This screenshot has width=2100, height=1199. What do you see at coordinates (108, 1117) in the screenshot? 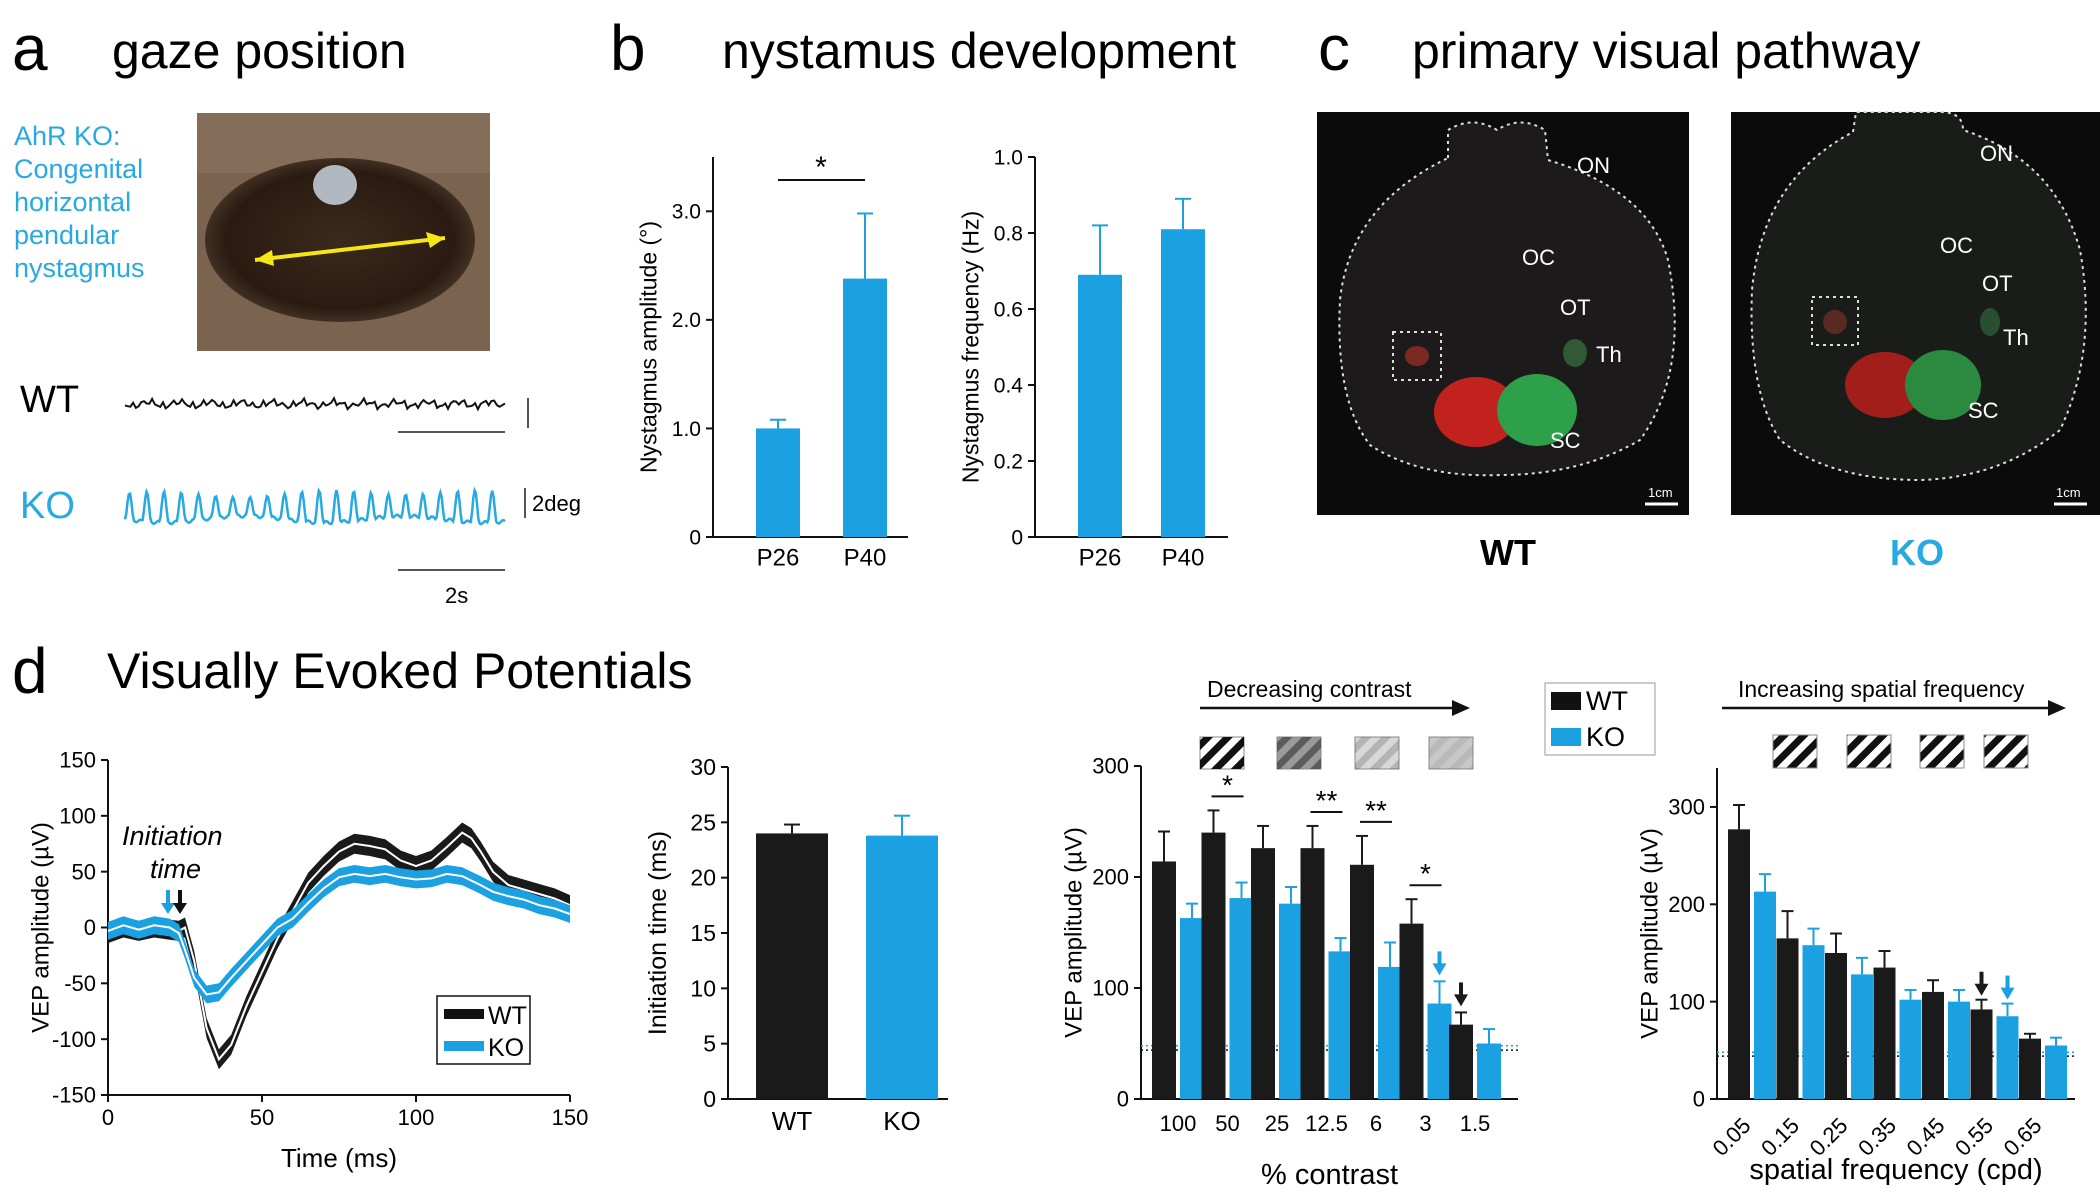
I see `x-tick-label: 0` at bounding box center [108, 1117].